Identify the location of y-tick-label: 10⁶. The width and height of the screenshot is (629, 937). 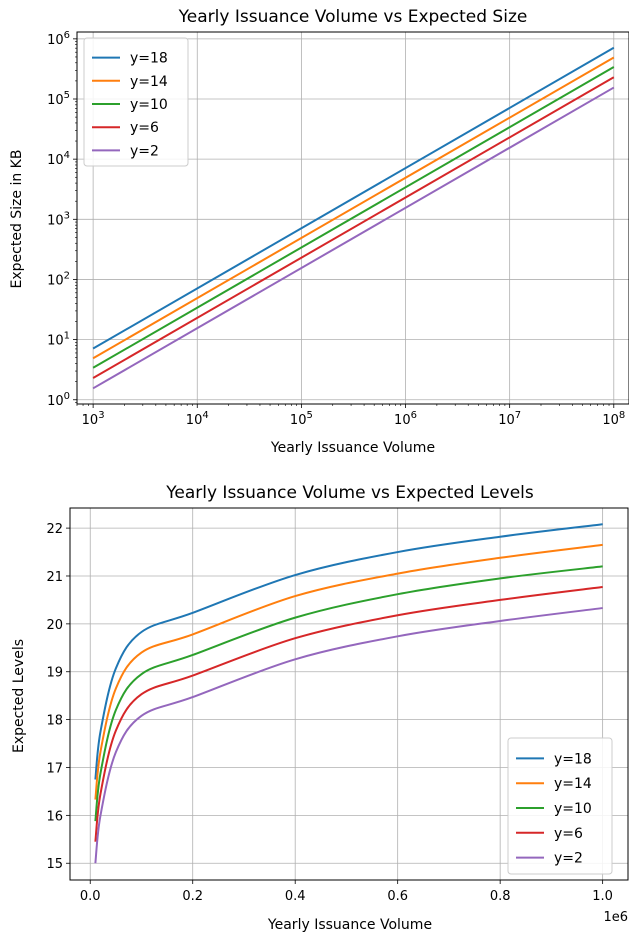
(58, 39).